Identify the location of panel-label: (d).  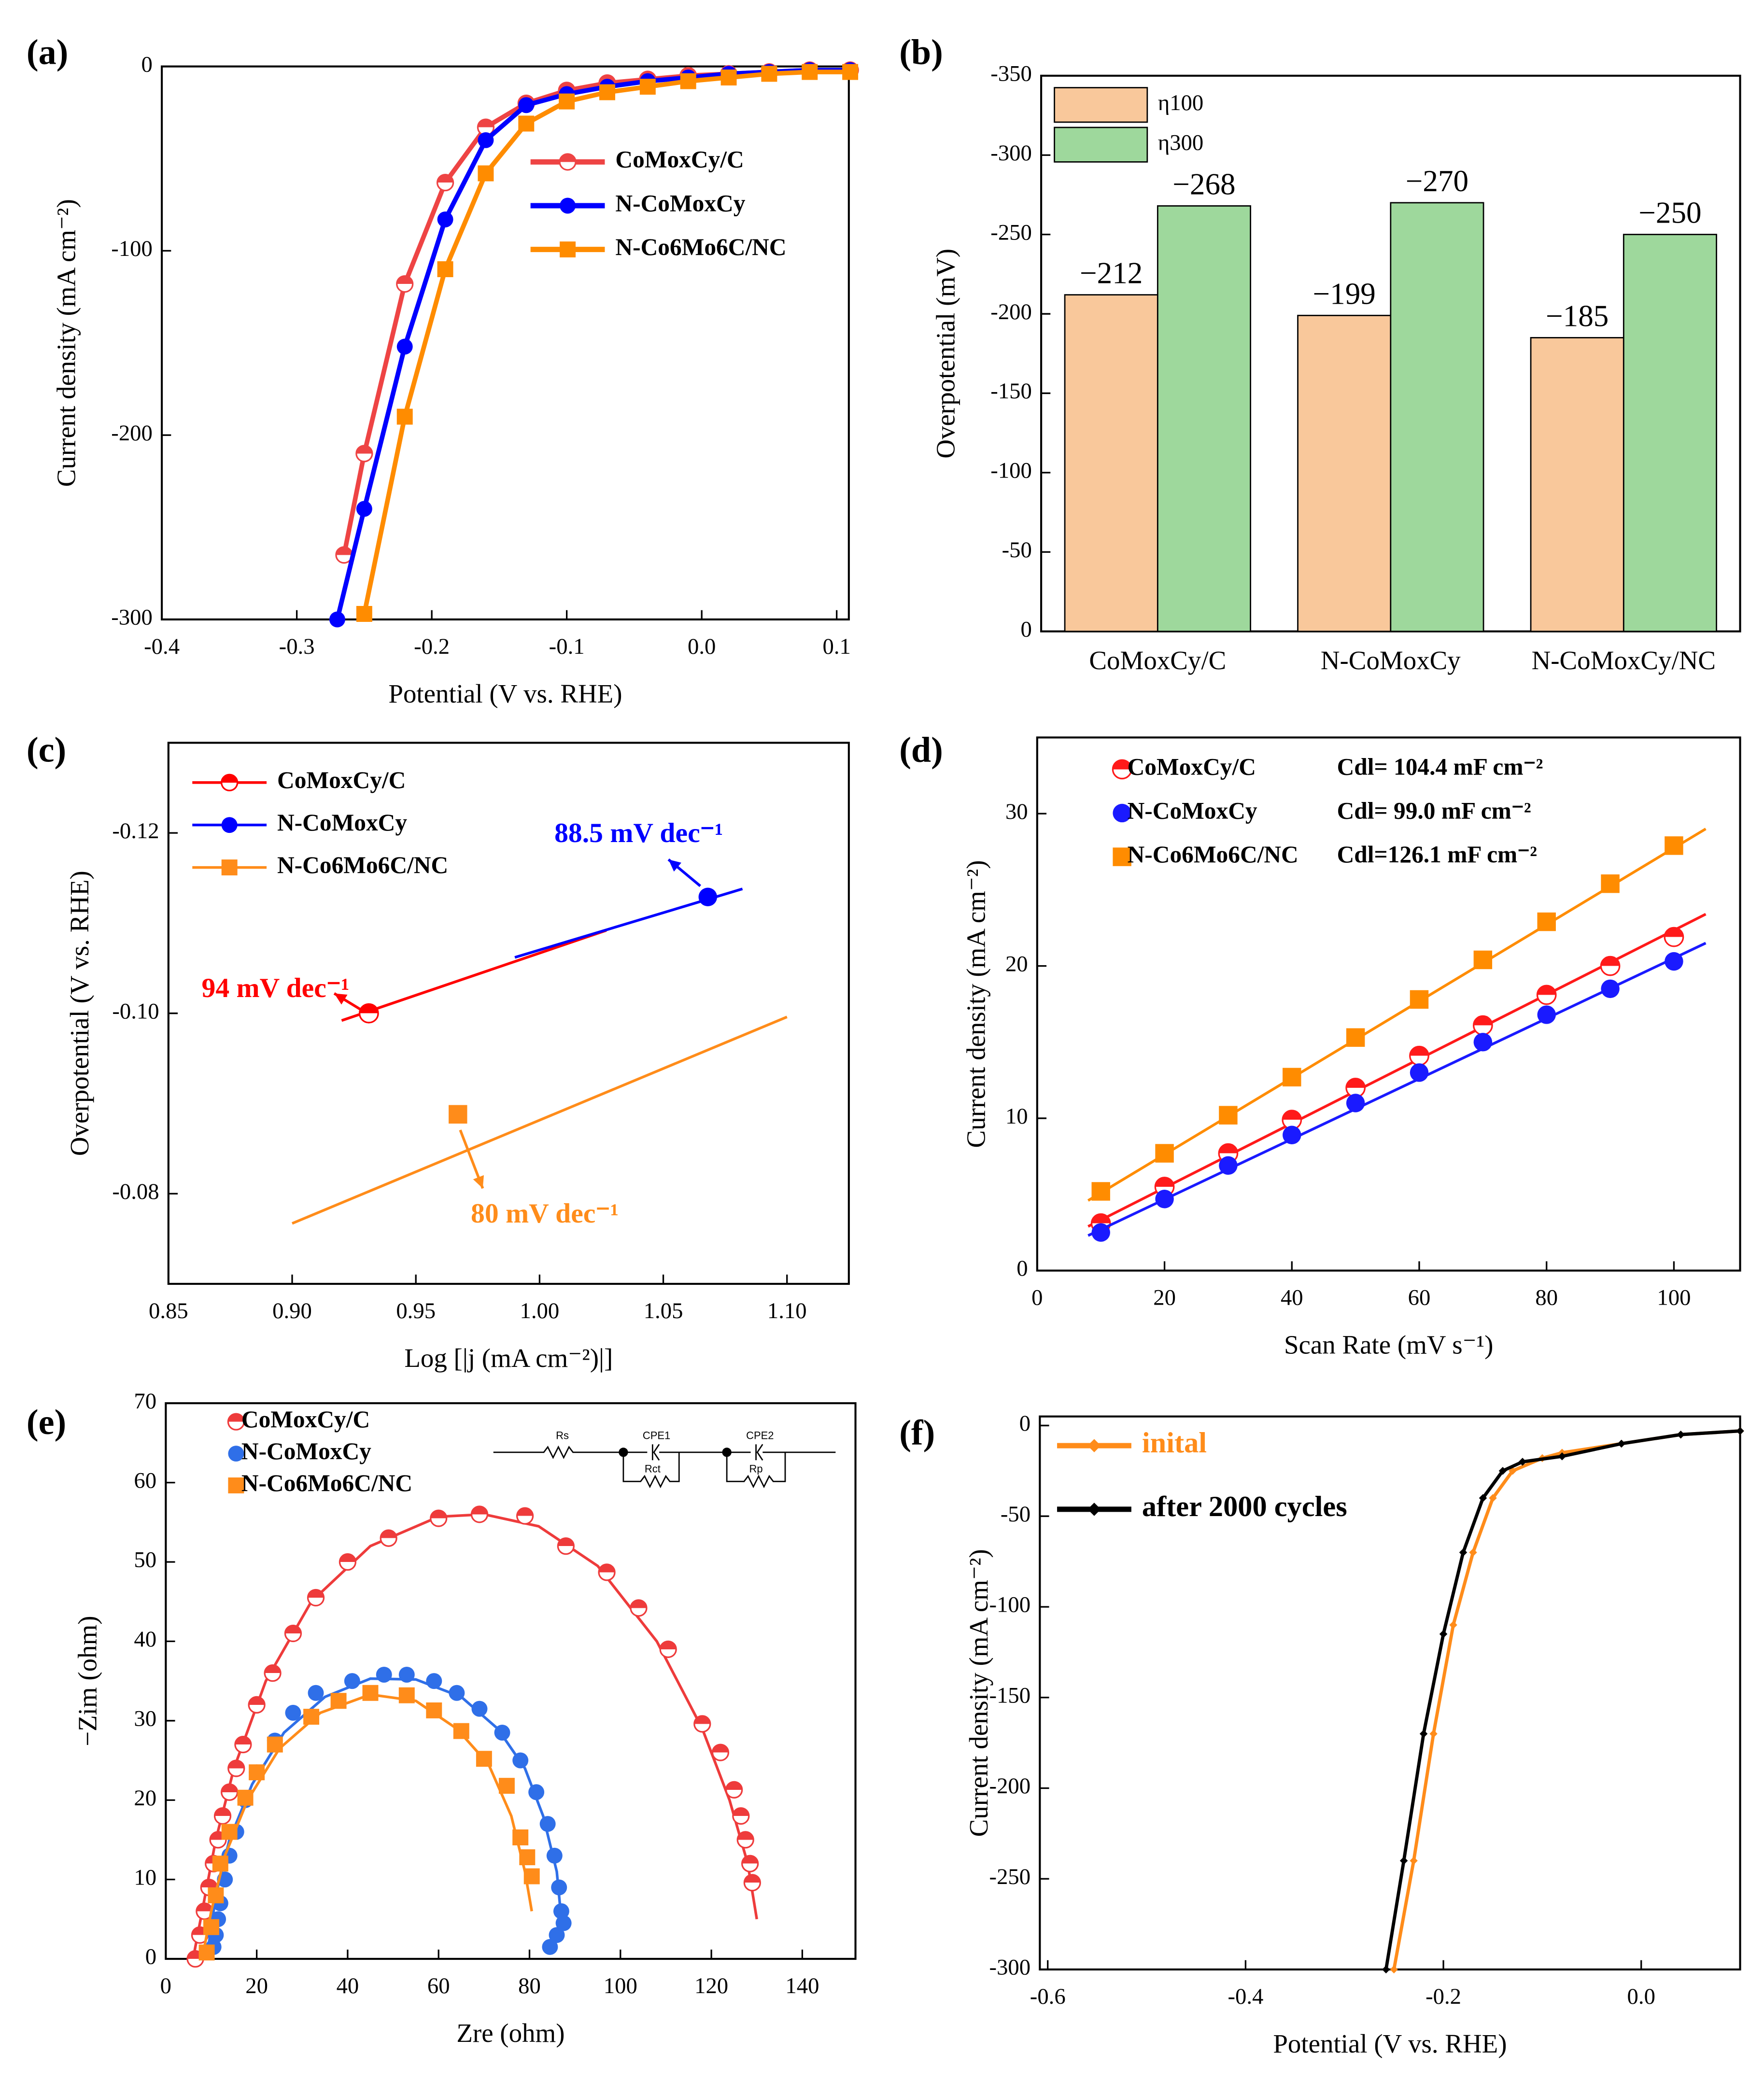
(921, 750).